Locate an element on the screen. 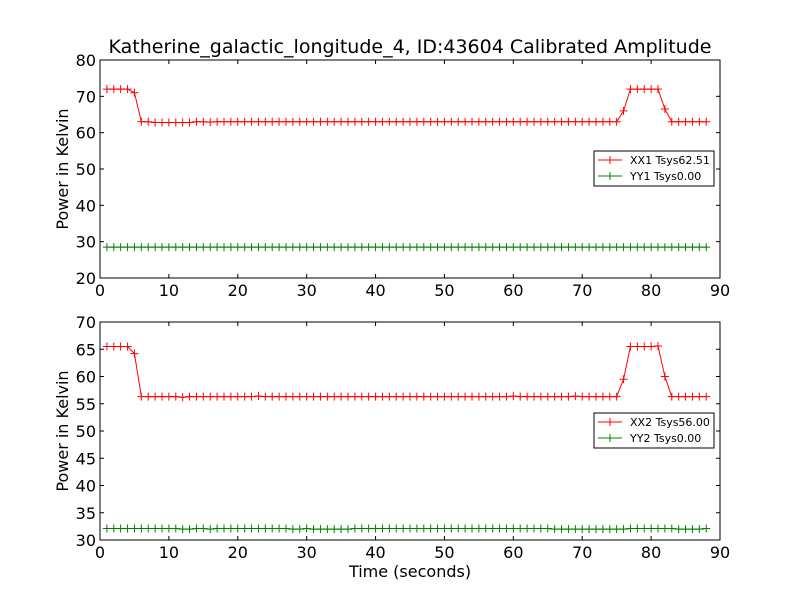  x-tick-label: 40 is located at coordinates (375, 290).